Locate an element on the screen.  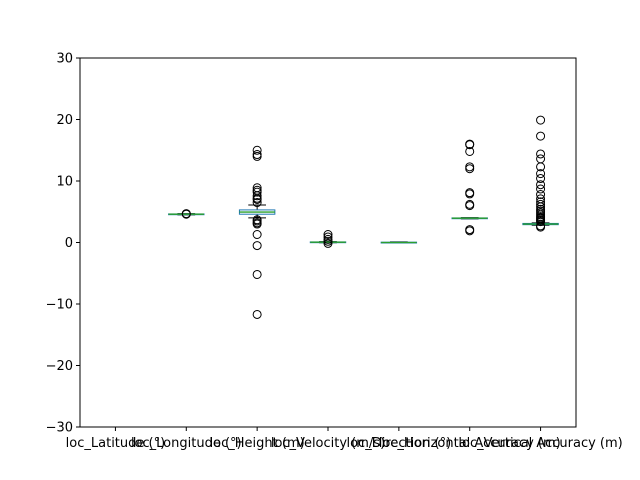
x-tick-label: loc_Horizontal Accuracy (m) is located at coordinates (470, 443).